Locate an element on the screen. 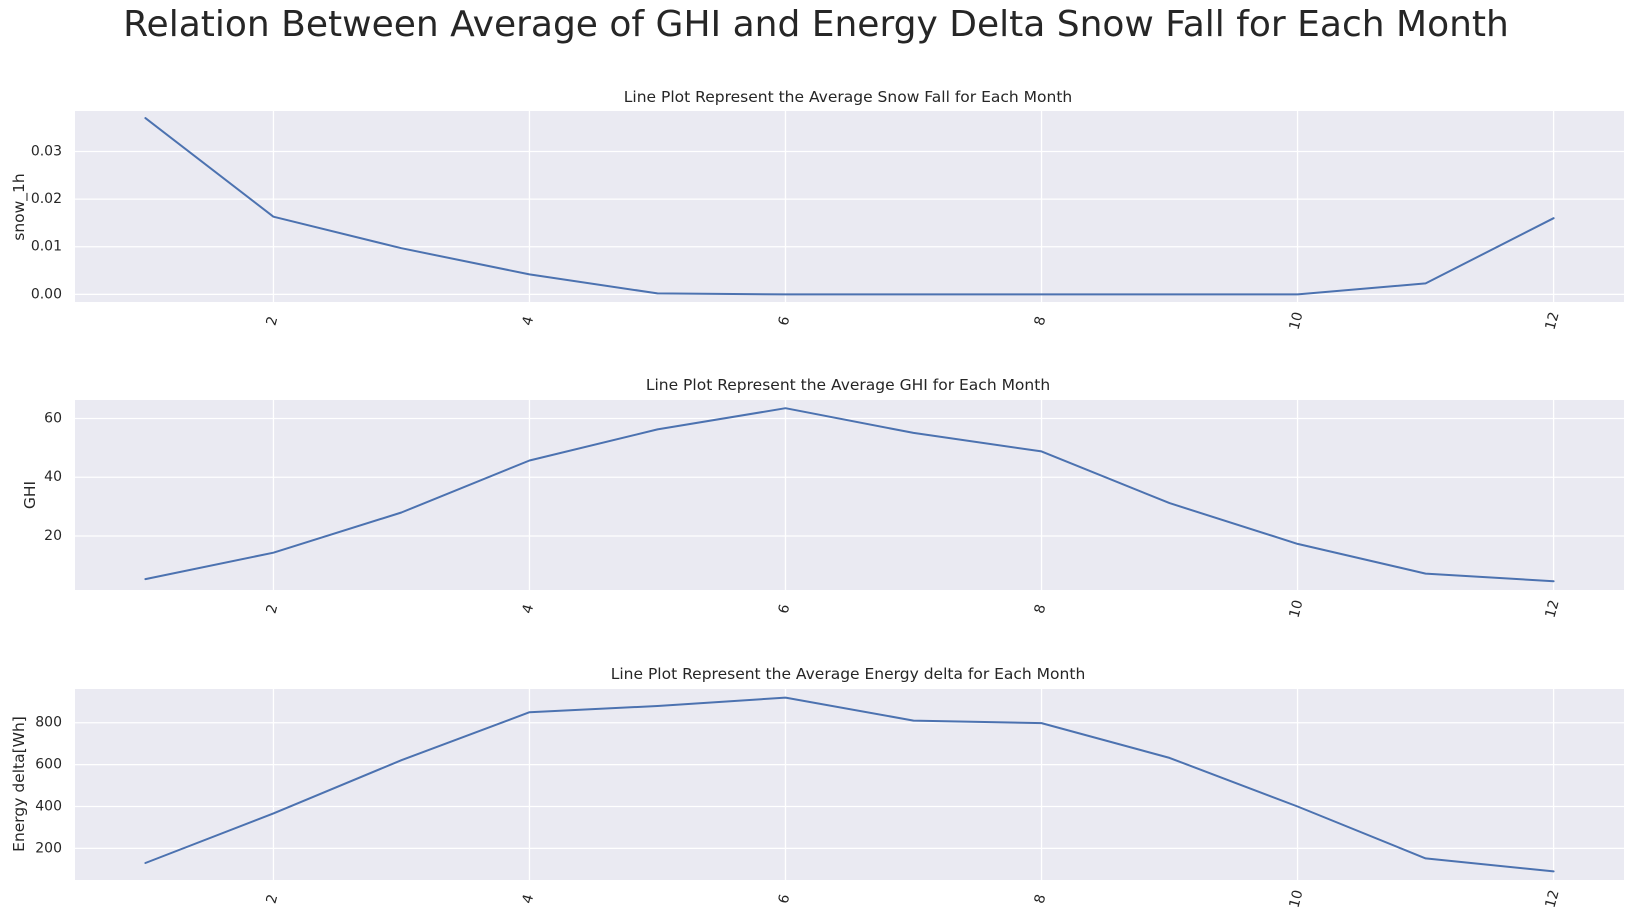  ghi-y-tick-label: 60 is located at coordinates (53, 419).